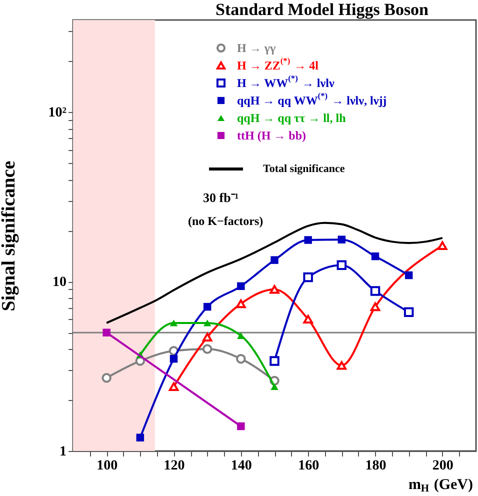 This screenshot has width=478, height=496. Describe the element at coordinates (375, 466) in the screenshot. I see `x-tick-label: 180` at that location.